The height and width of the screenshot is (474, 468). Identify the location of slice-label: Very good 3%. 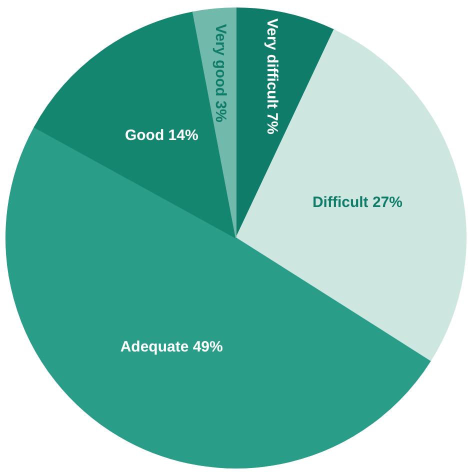
(220, 73).